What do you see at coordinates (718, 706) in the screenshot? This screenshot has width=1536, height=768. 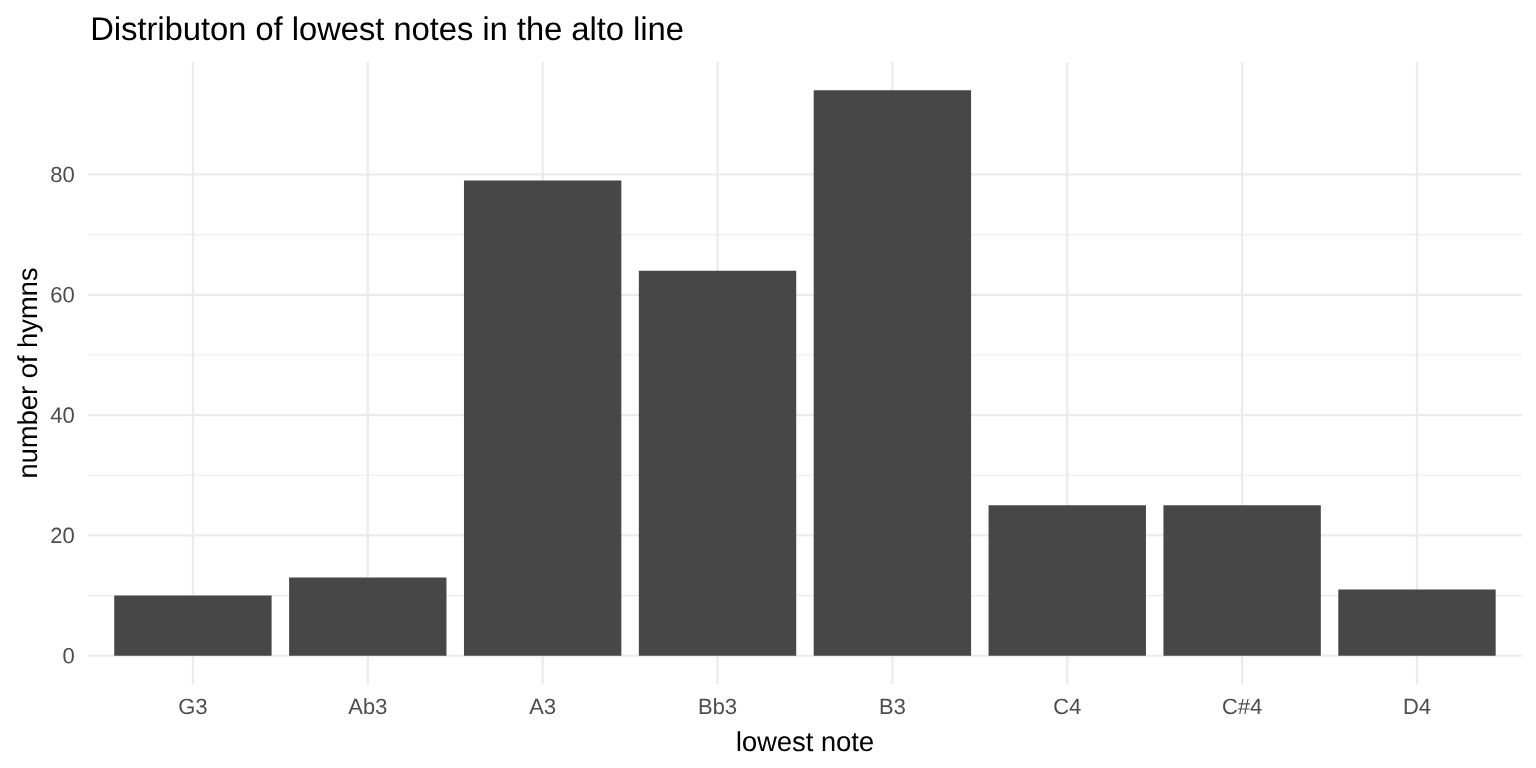 I see `x-tick-label: Bb3` at bounding box center [718, 706].